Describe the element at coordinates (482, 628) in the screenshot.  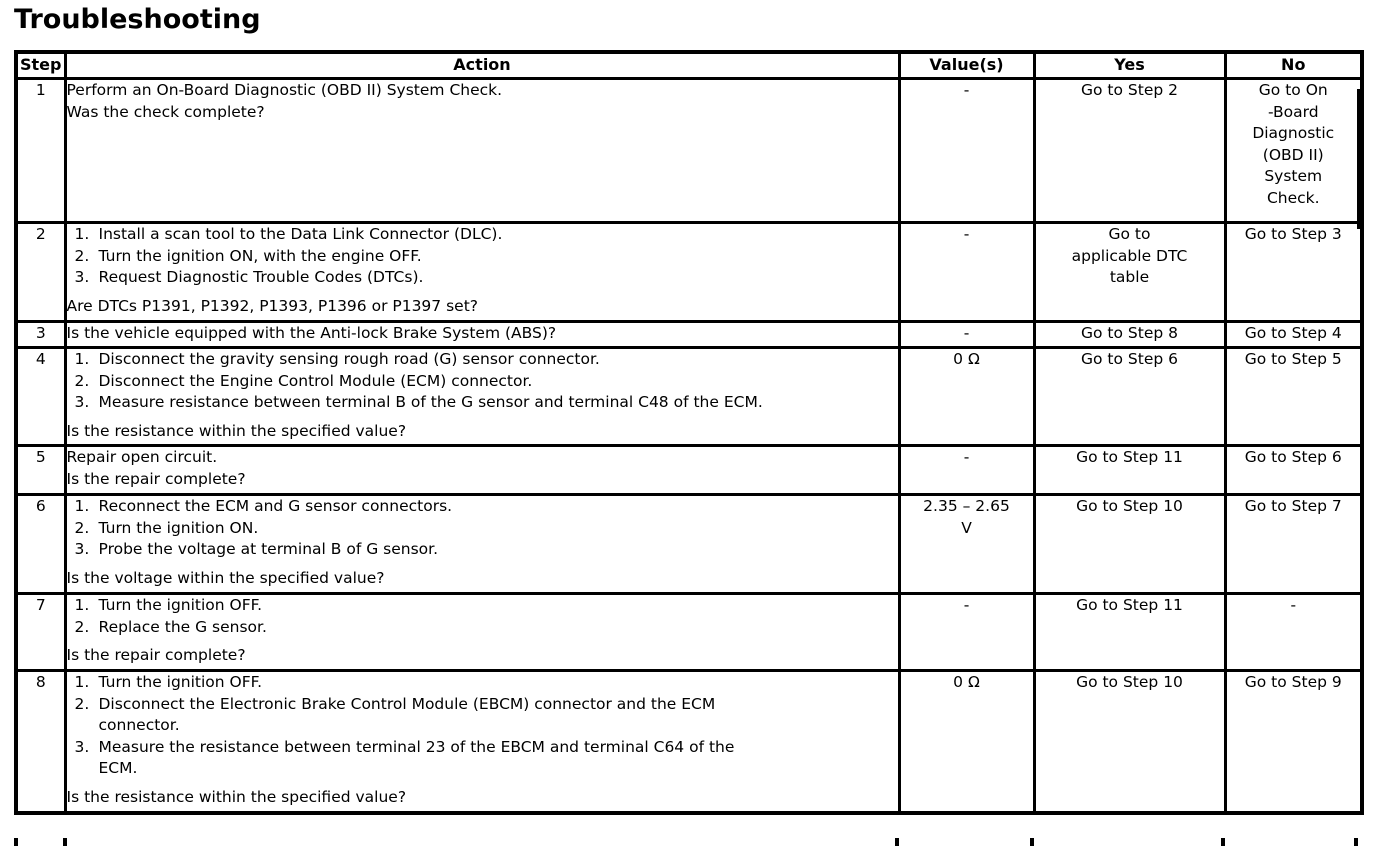
I see `action-list-item: 2. Replace the G sensor.` at that location.